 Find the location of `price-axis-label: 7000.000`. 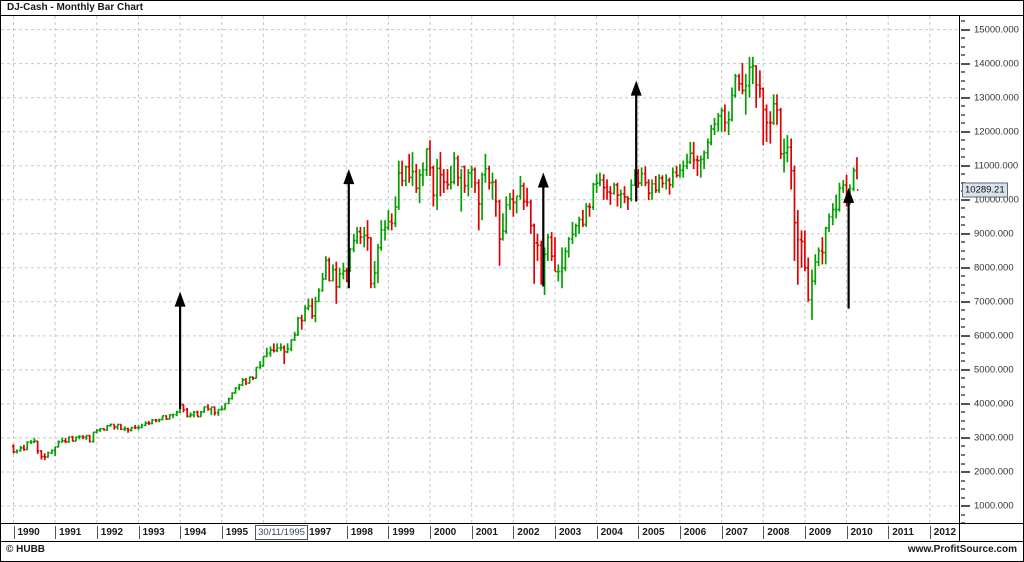

price-axis-label: 7000.000 is located at coordinates (994, 302).